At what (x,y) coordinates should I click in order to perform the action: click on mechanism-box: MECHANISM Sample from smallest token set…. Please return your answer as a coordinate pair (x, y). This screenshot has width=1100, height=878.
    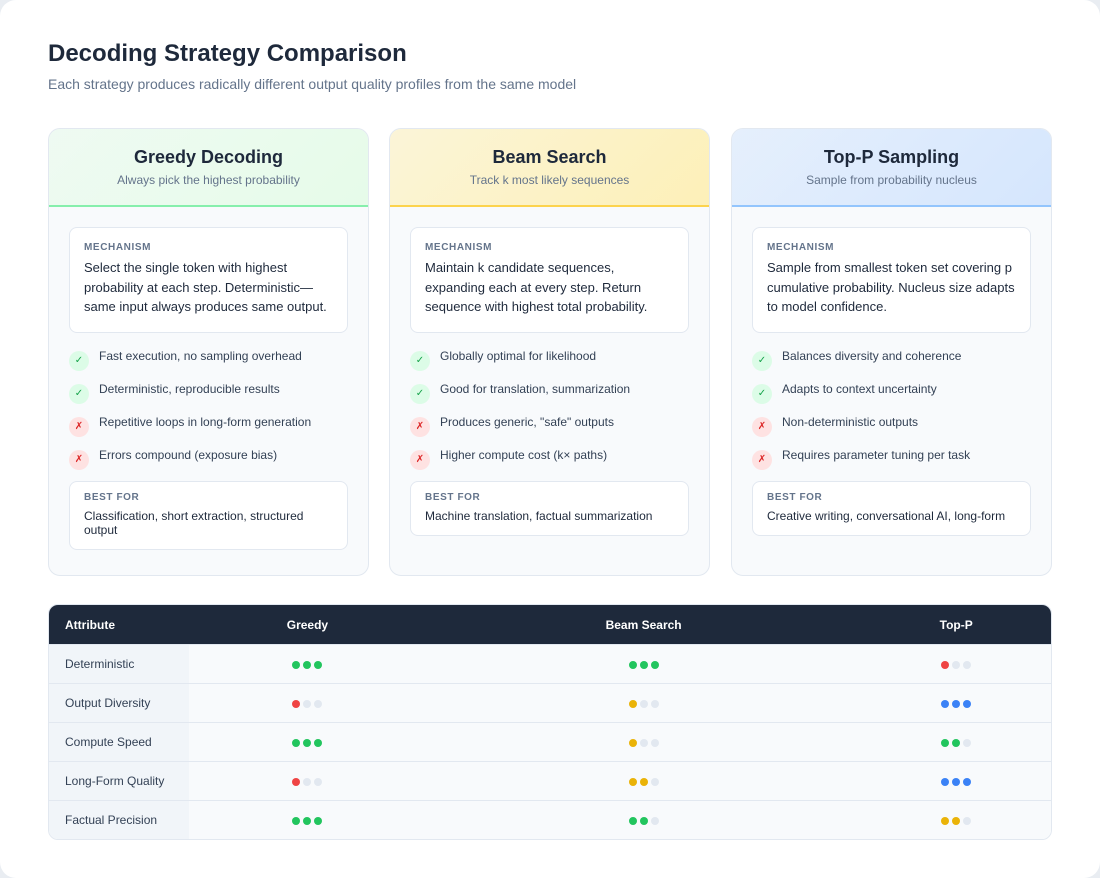
    Looking at the image, I should click on (891, 280).